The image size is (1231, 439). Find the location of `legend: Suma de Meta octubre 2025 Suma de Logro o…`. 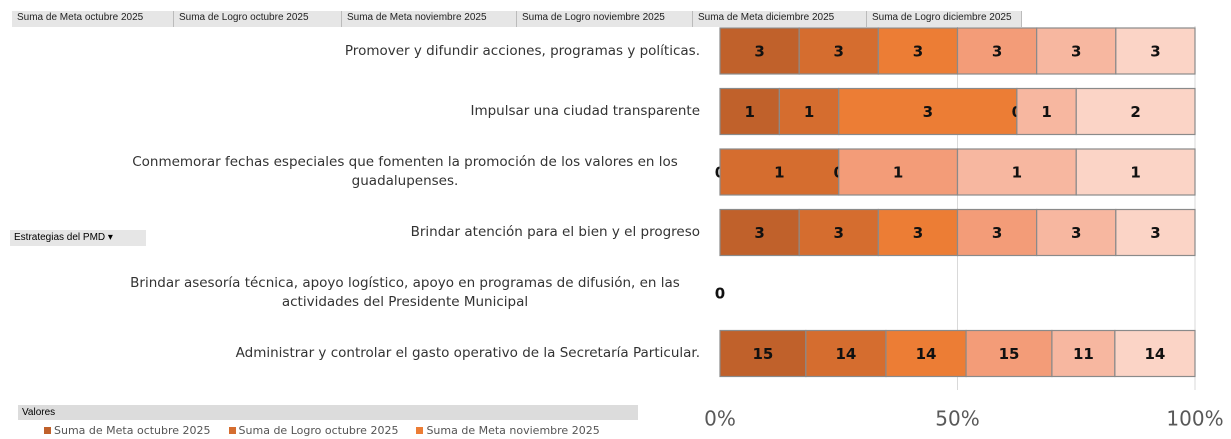

legend: Suma de Meta octubre 2025 Suma de Logro o… is located at coordinates (331, 430).